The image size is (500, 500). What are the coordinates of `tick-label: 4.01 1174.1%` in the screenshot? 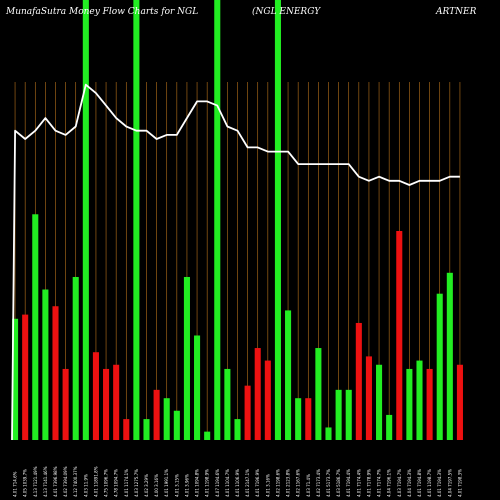 It's located at (126, 483).